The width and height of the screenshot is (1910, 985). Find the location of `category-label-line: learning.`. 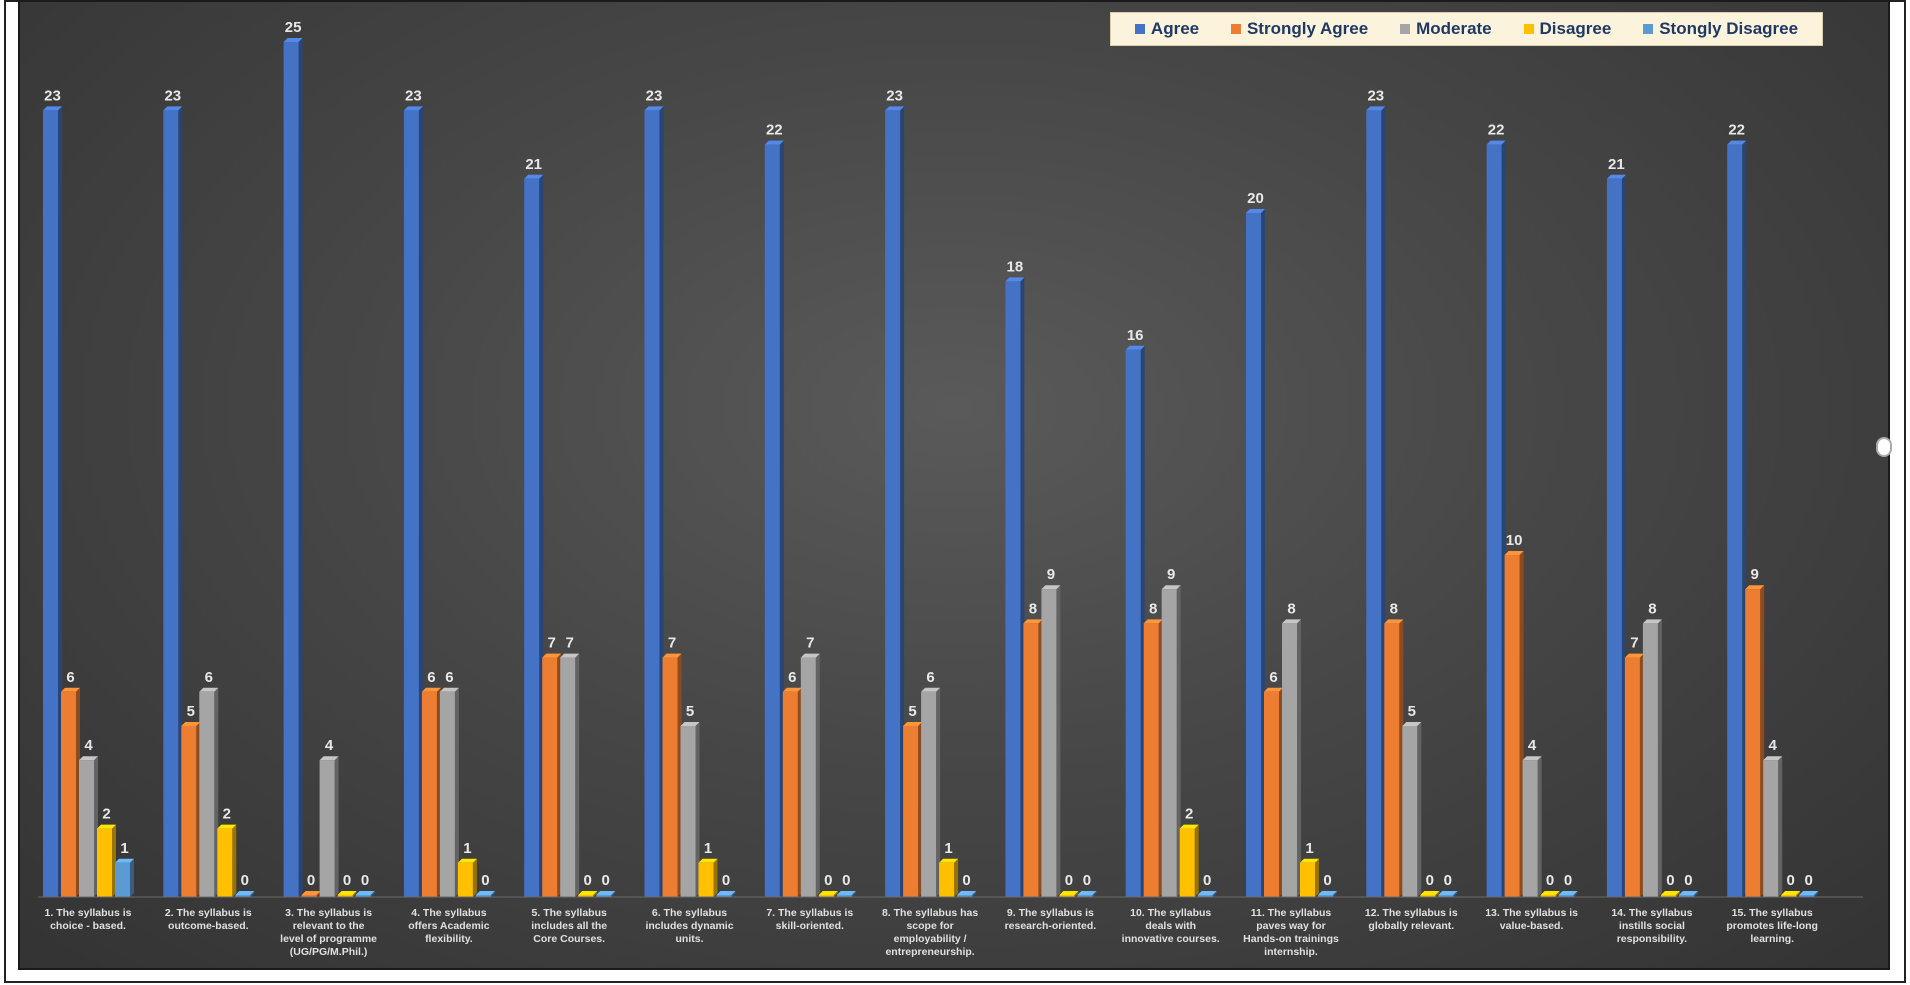

category-label-line: learning. is located at coordinates (1772, 939).